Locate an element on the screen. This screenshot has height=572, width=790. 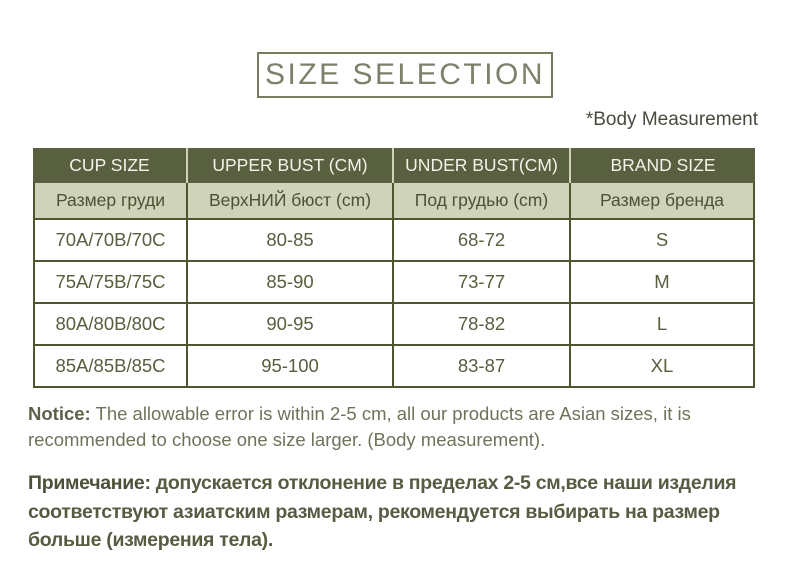
page-title: SIZE SELECTION is located at coordinates (405, 74).